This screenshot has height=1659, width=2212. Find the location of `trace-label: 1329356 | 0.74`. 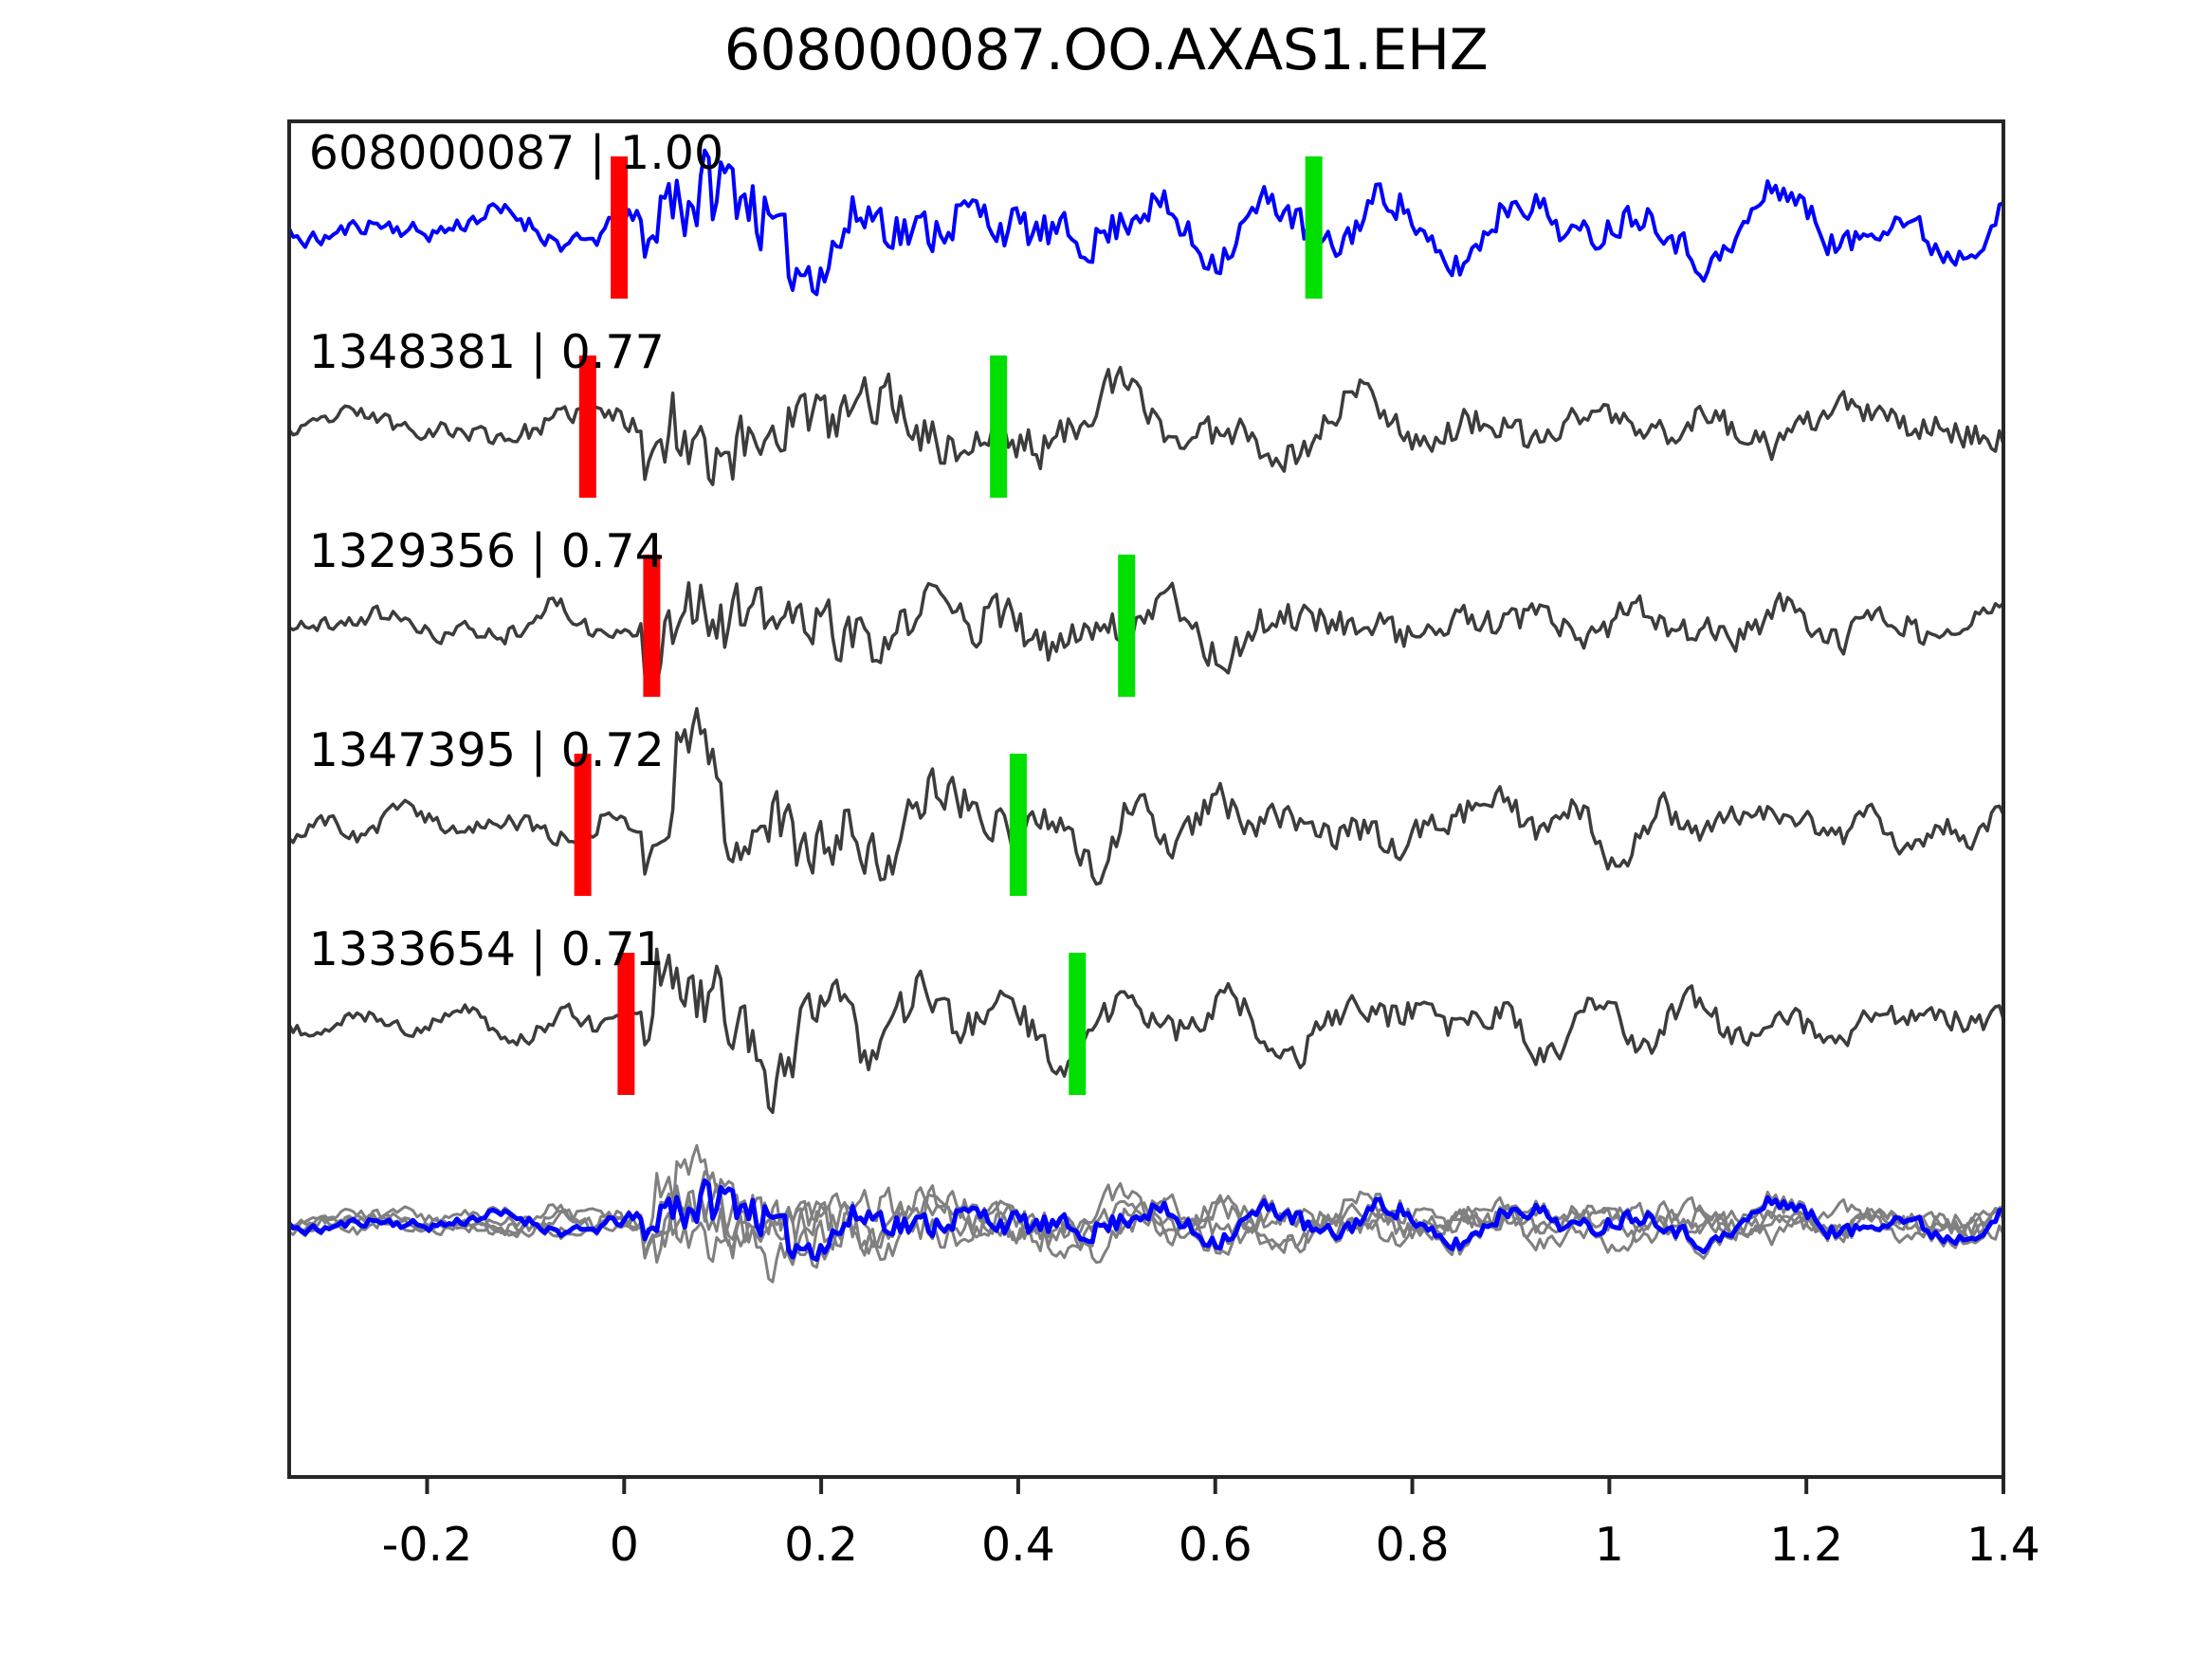

trace-label: 1329356 | 0.74 is located at coordinates (487, 551).